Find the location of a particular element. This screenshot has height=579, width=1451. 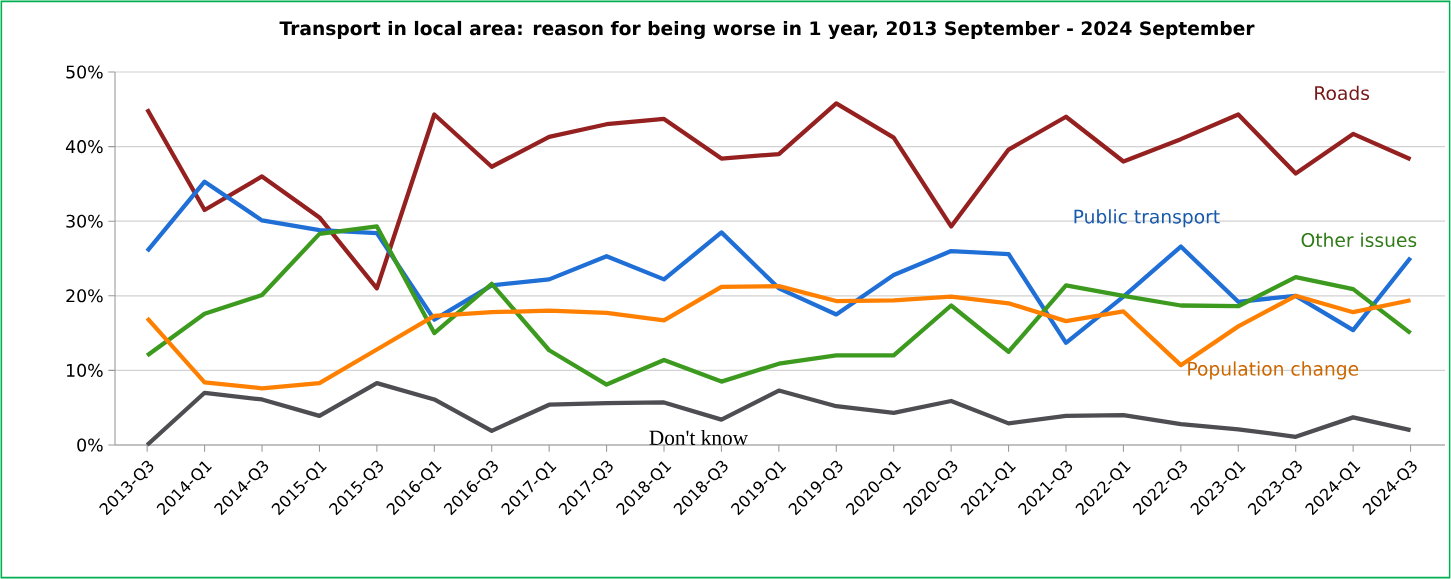

chart-title: Transport in local area: reason for being worse in 1 year, 2013 September - 2024 September is located at coordinates (767, 30).